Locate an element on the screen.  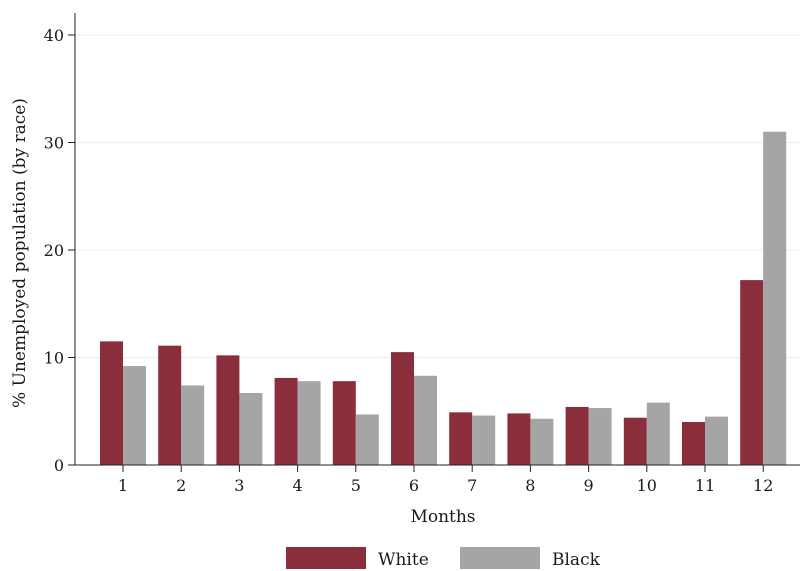
x-tick-label: 10 is located at coordinates (647, 485).